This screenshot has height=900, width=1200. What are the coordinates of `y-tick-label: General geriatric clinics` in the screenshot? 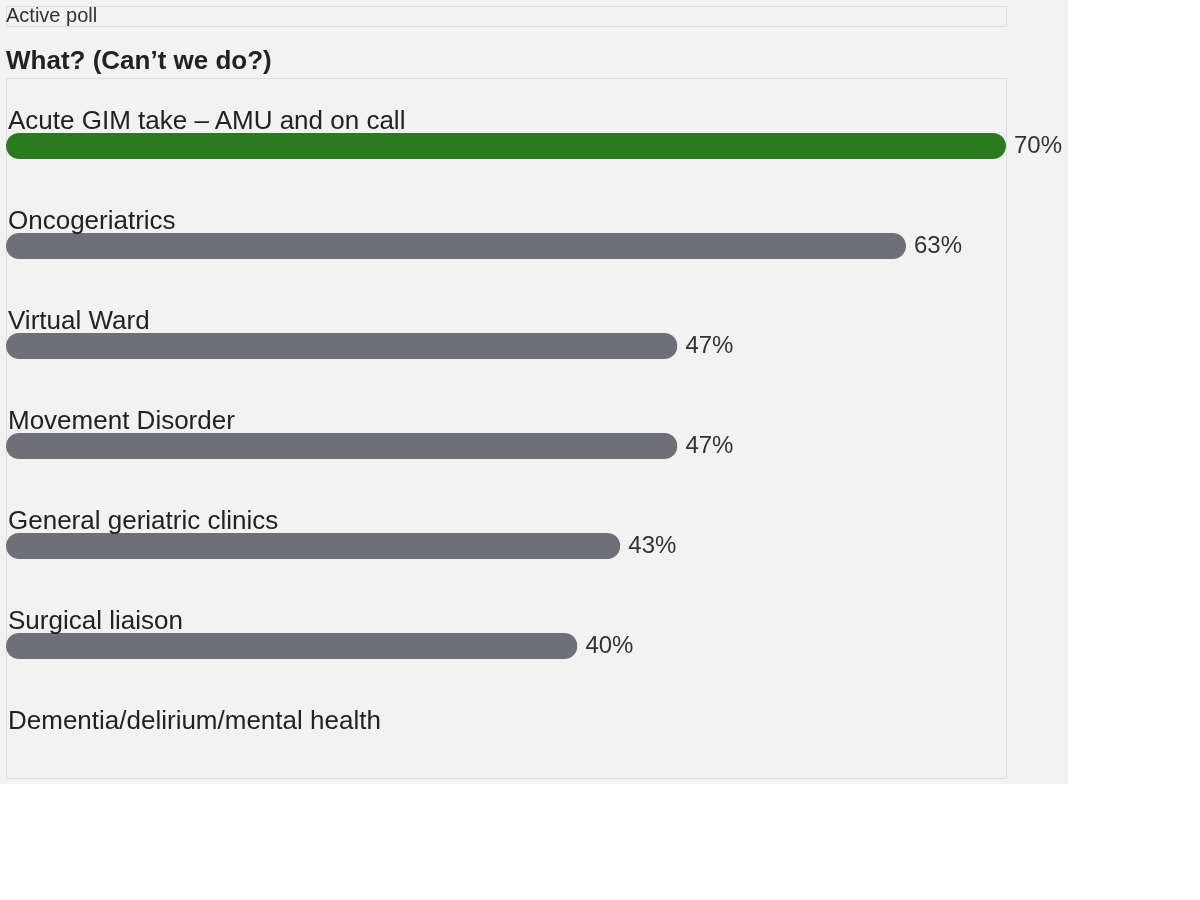 It's located at (143, 520).